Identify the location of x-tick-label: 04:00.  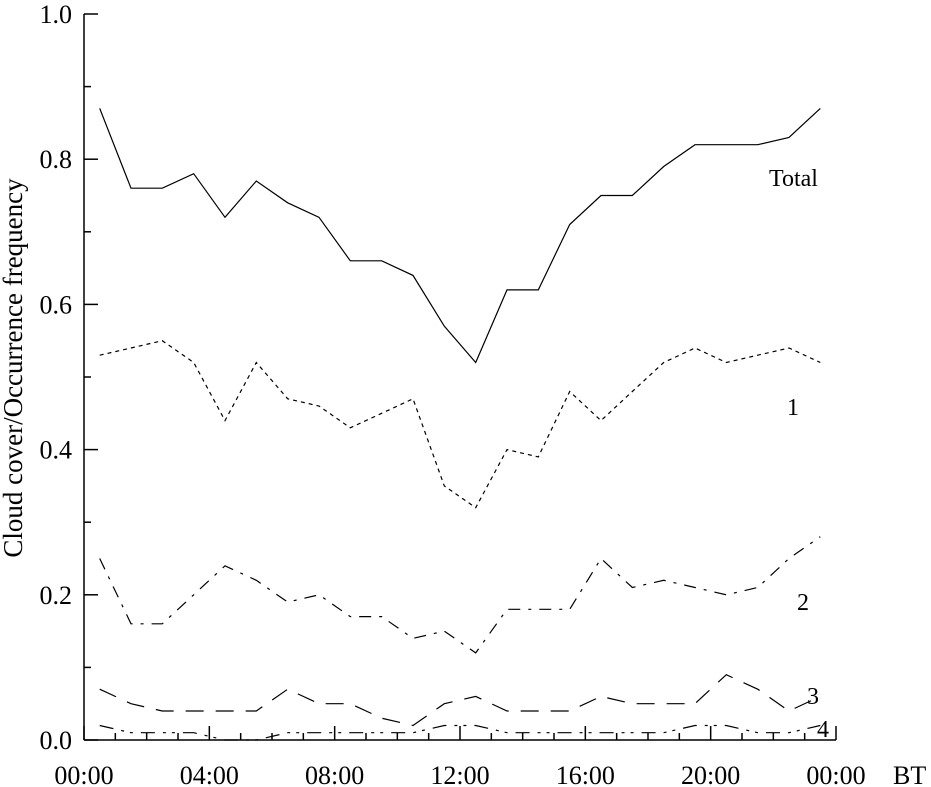
(209, 774).